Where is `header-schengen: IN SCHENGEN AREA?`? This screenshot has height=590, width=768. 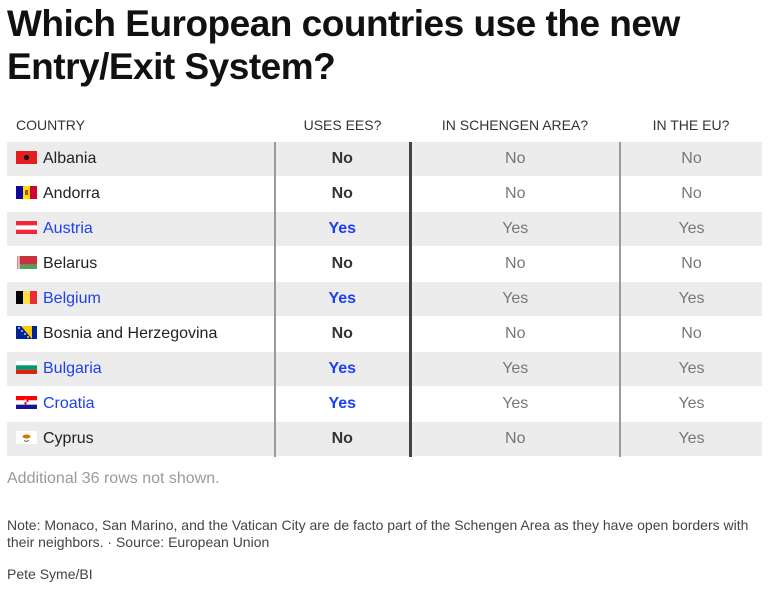
header-schengen: IN SCHENGEN AREA? is located at coordinates (515, 124).